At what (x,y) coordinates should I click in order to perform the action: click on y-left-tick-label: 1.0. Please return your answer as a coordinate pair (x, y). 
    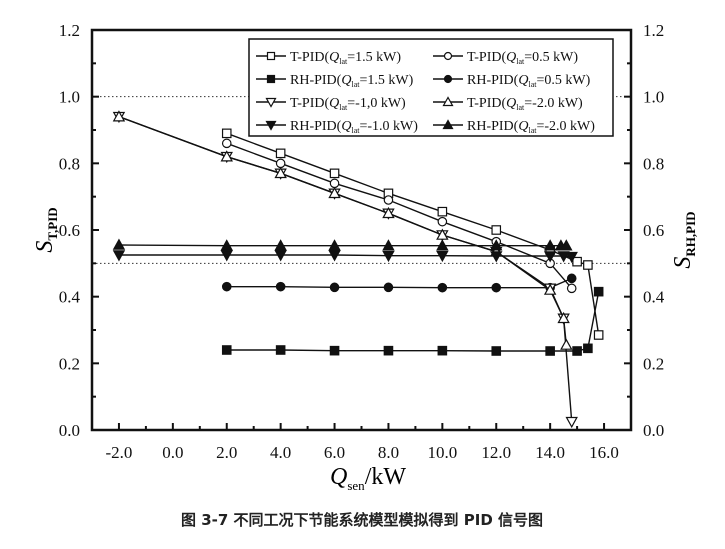
    Looking at the image, I should click on (69, 97).